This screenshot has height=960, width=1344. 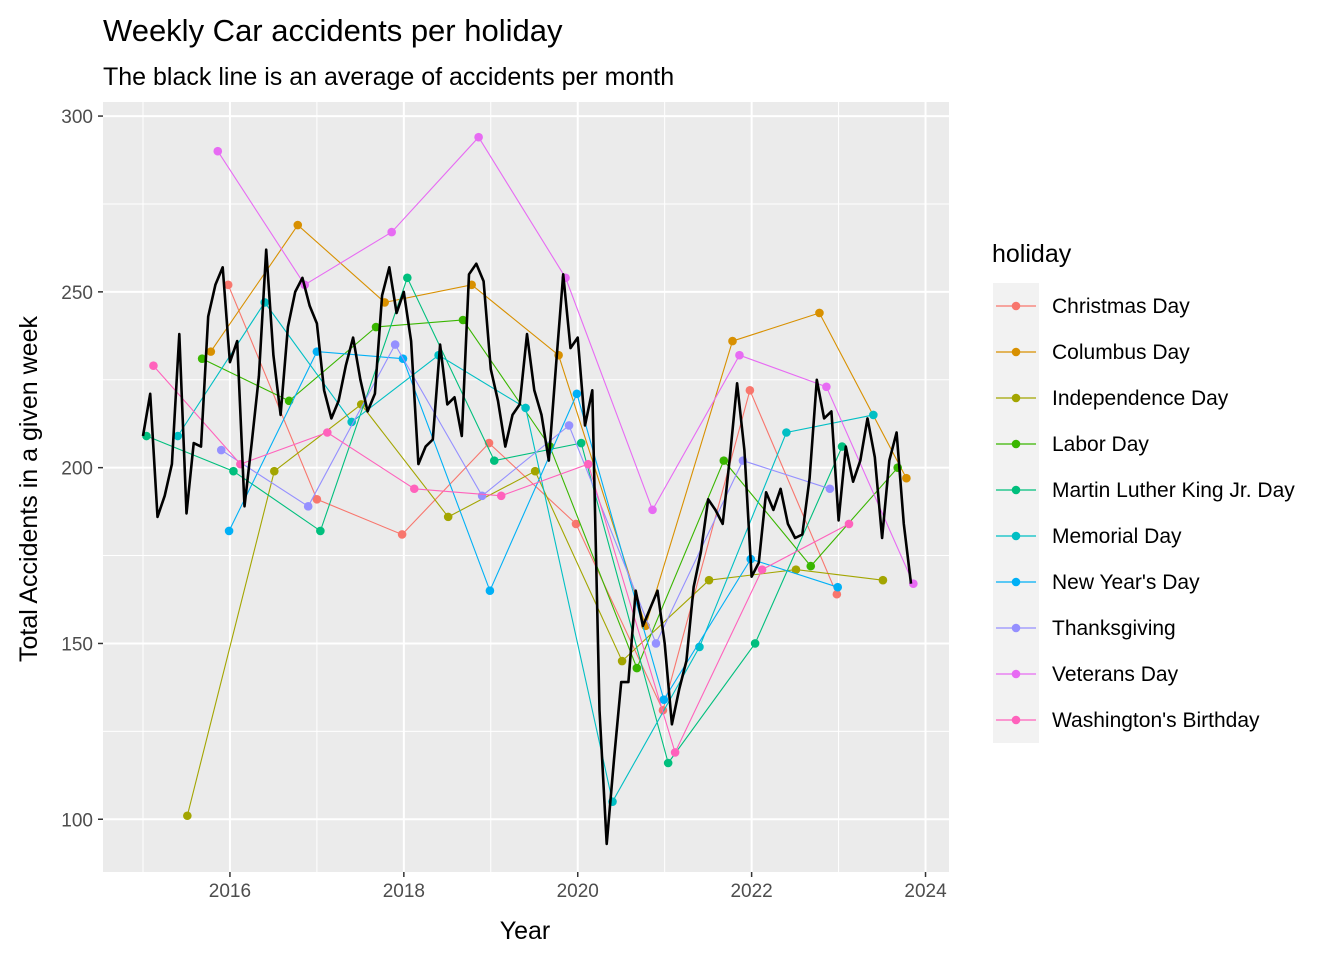 What do you see at coordinates (77, 644) in the screenshot?
I see `y-tick-label: 150` at bounding box center [77, 644].